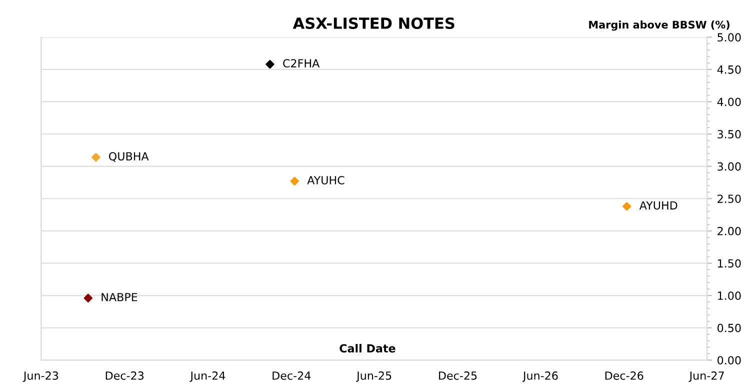  Describe the element at coordinates (120, 297) in the screenshot. I see `series-label: NABPE` at that location.